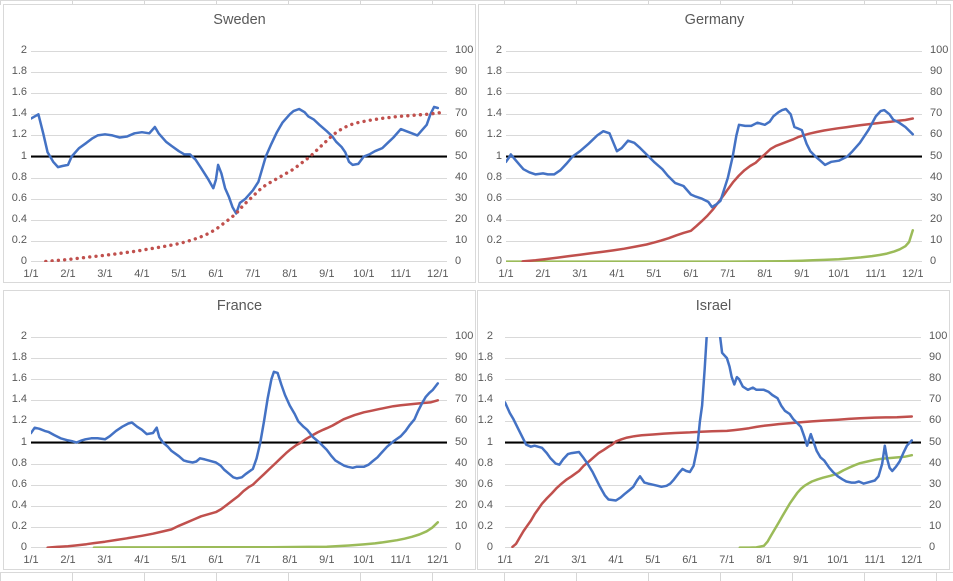  Describe the element at coordinates (935, 441) in the screenshot. I see `y-axis-right-tick-label: 50` at that location.